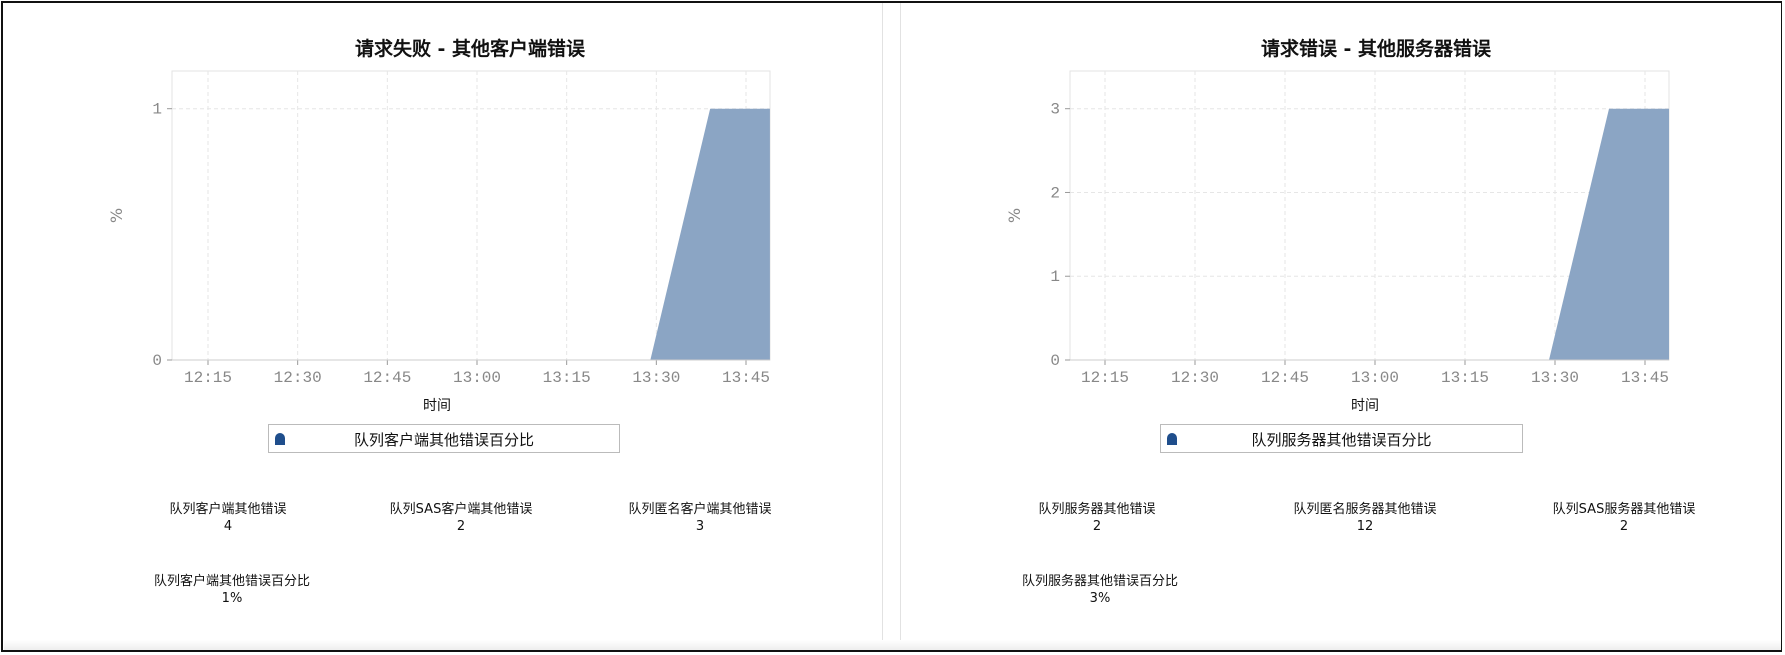 Image resolution: width=1785 pixels, height=655 pixels. I want to click on legend-label: 队列服务器其他错误百分比, so click(1341, 440).